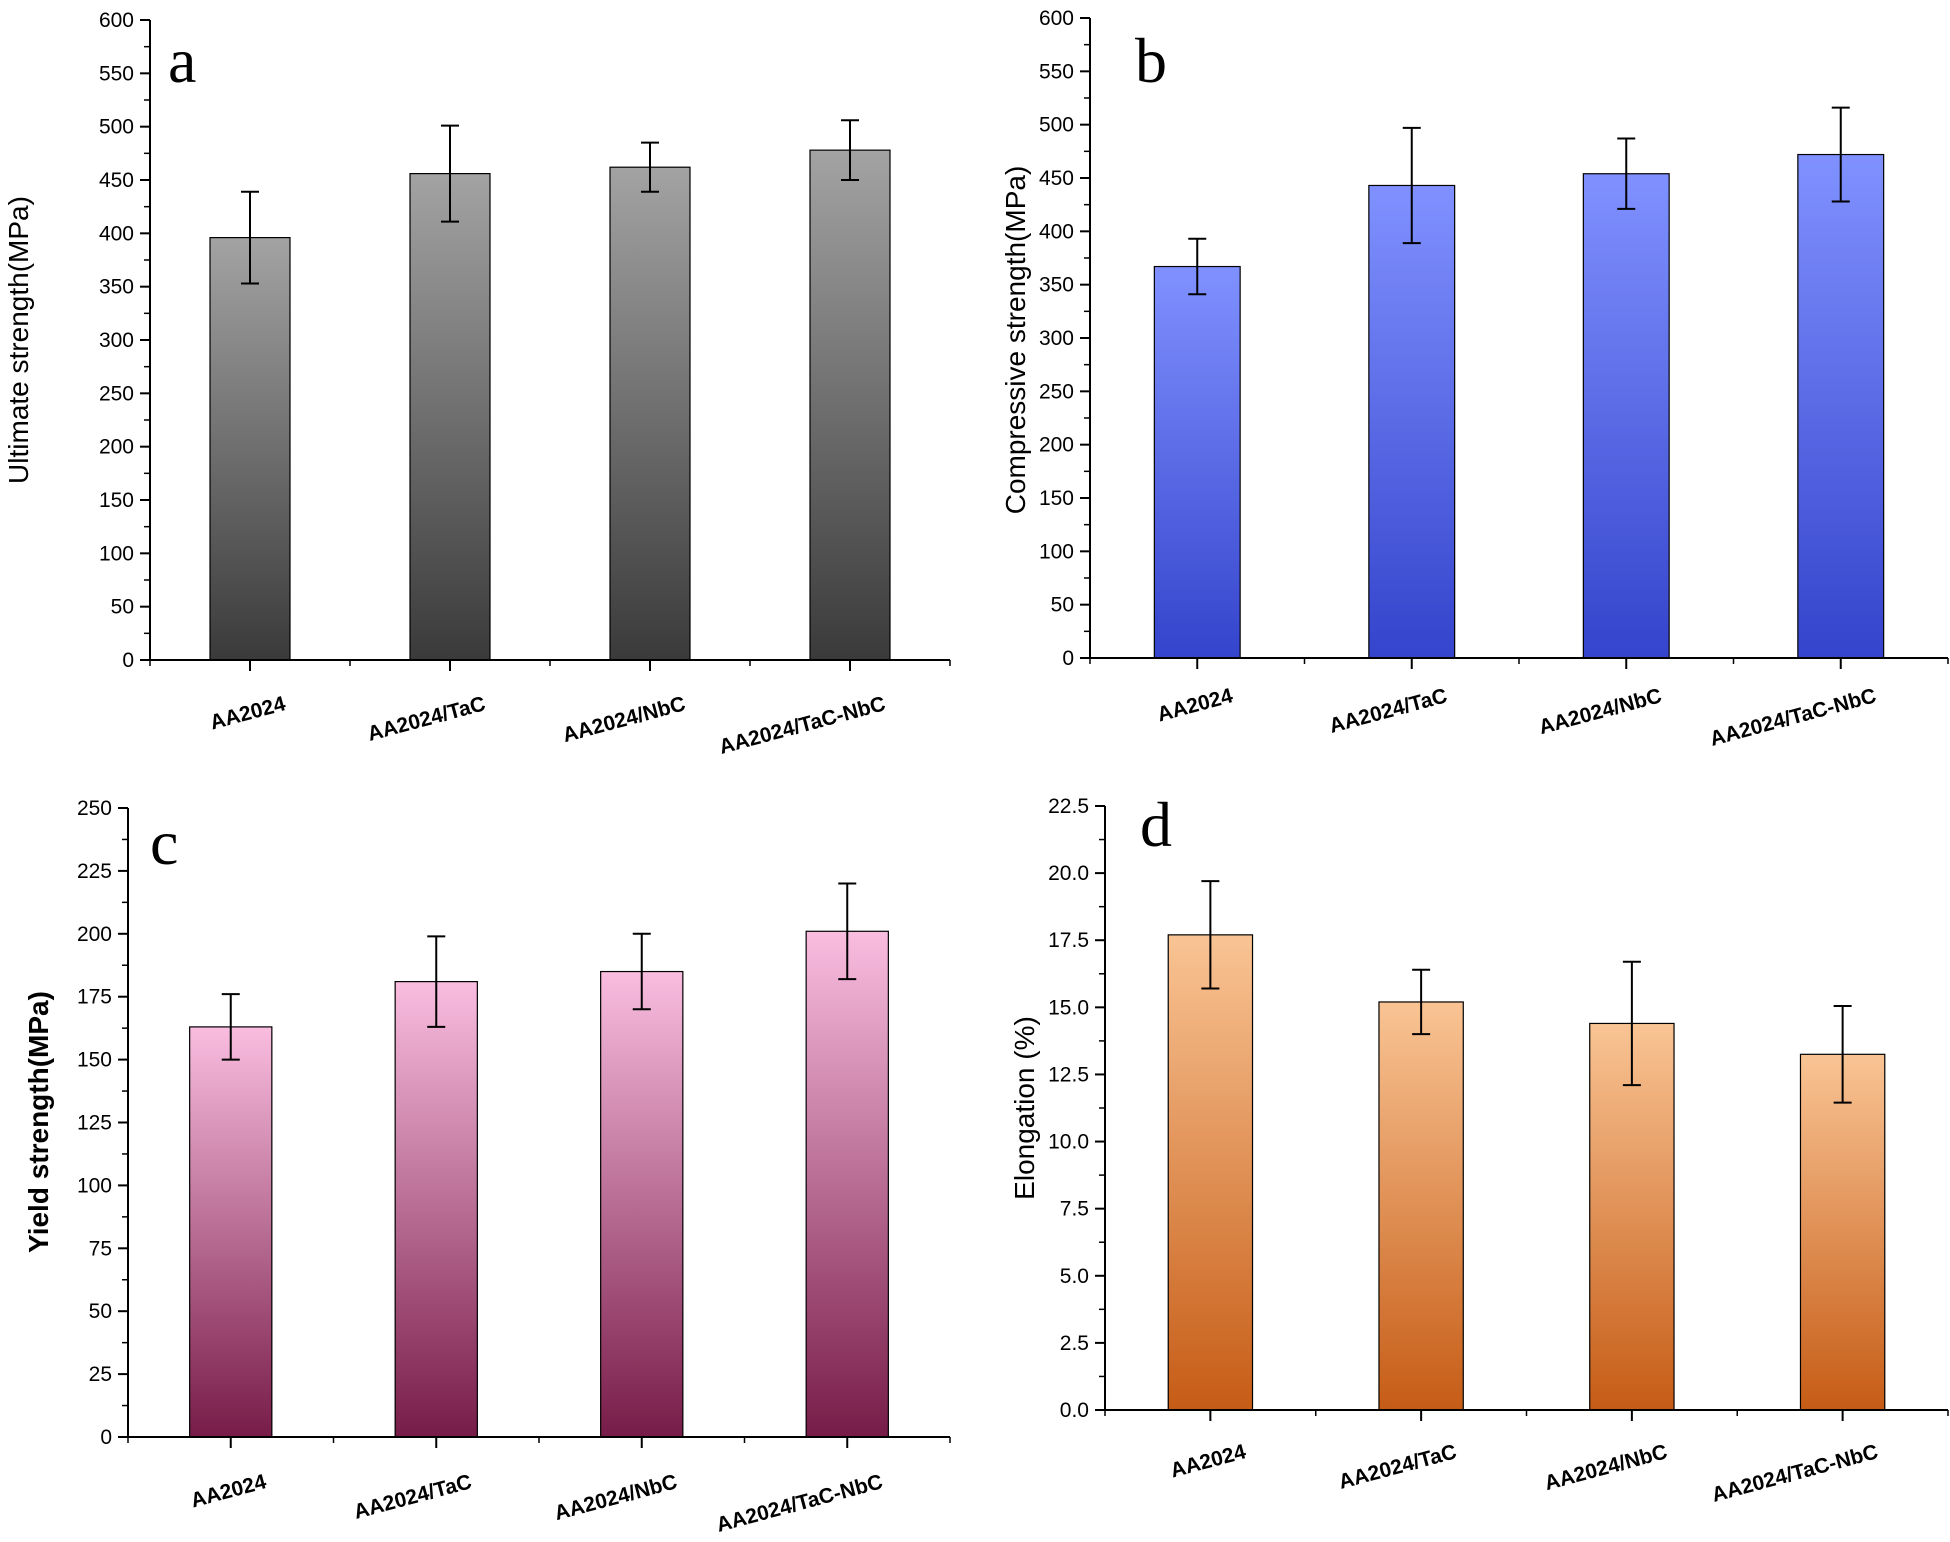 The height and width of the screenshot is (1542, 1950). I want to click on panel-letter: d, so click(1156, 824).